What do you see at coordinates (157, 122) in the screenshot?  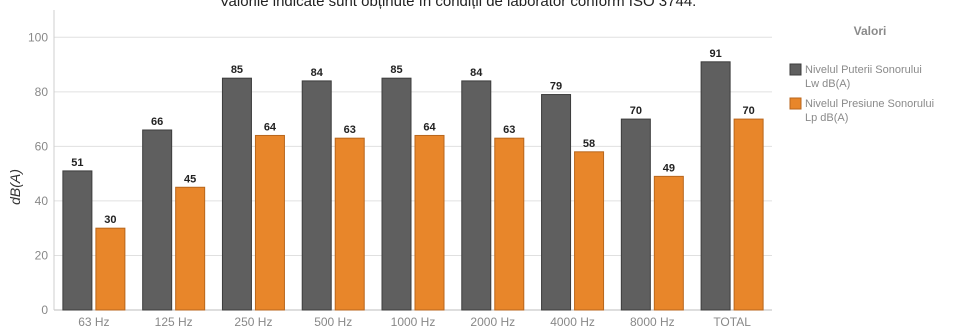 I see `data-label: 66` at bounding box center [157, 122].